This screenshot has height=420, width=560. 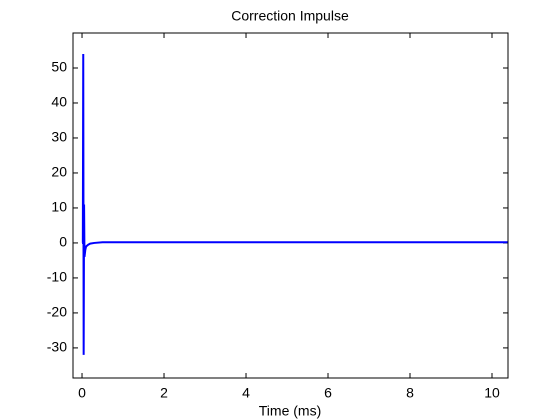 What do you see at coordinates (59, 207) in the screenshot?
I see `y-tick-label: 10` at bounding box center [59, 207].